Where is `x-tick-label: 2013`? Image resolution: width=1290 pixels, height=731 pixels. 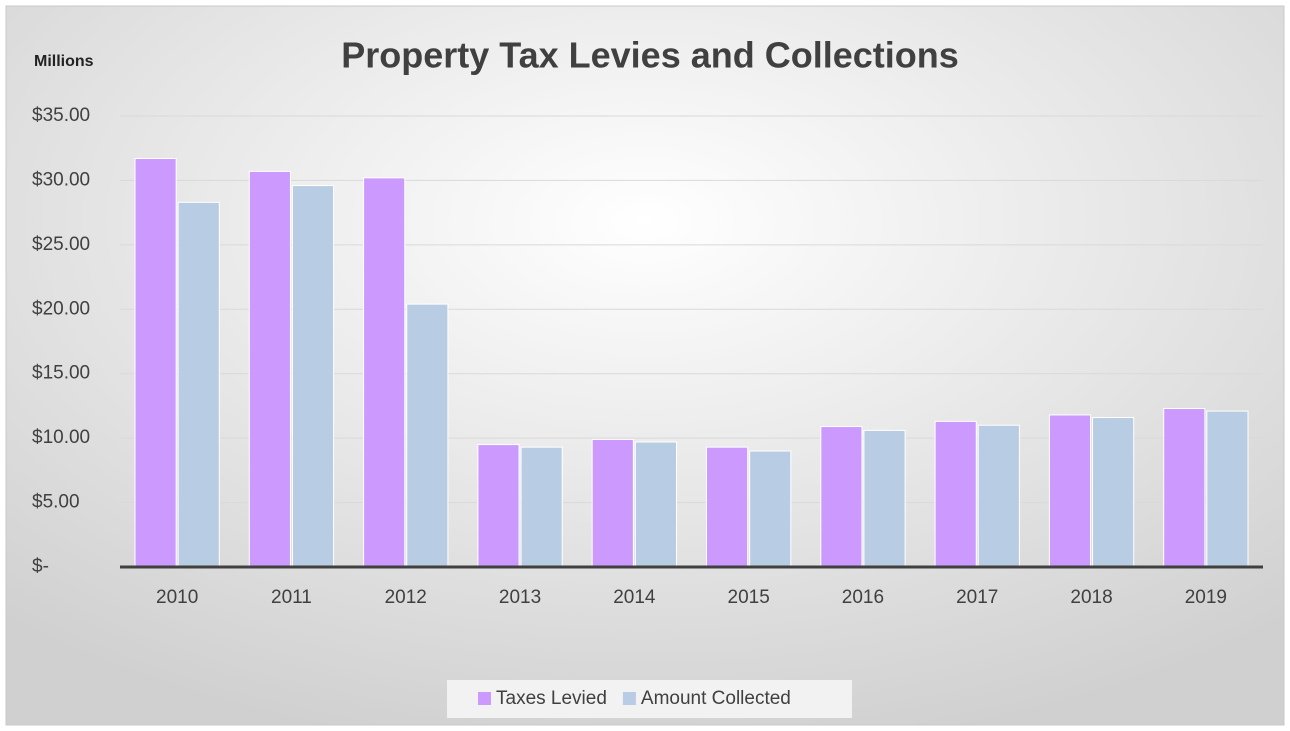
x-tick-label: 2013 is located at coordinates (520, 597).